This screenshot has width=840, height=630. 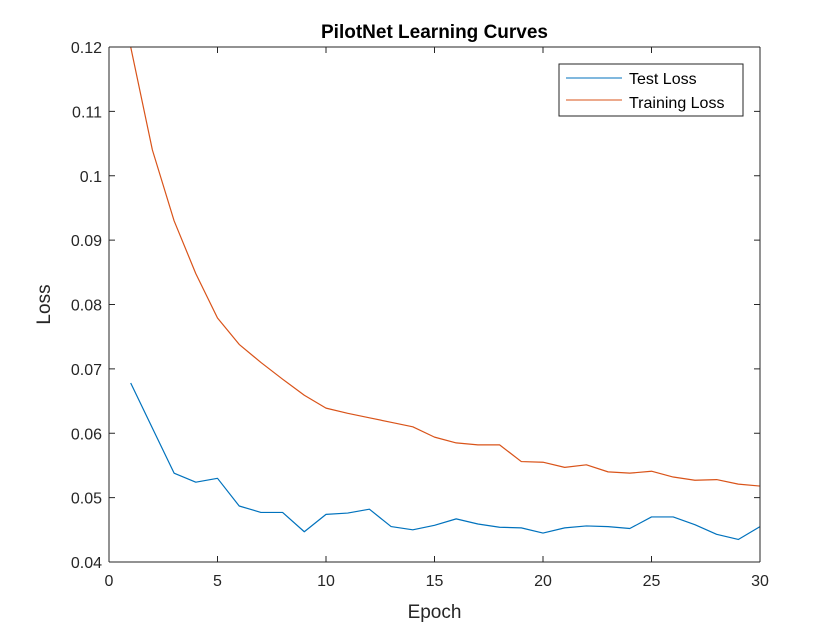 What do you see at coordinates (44, 304) in the screenshot?
I see `y-axis-label: Loss` at bounding box center [44, 304].